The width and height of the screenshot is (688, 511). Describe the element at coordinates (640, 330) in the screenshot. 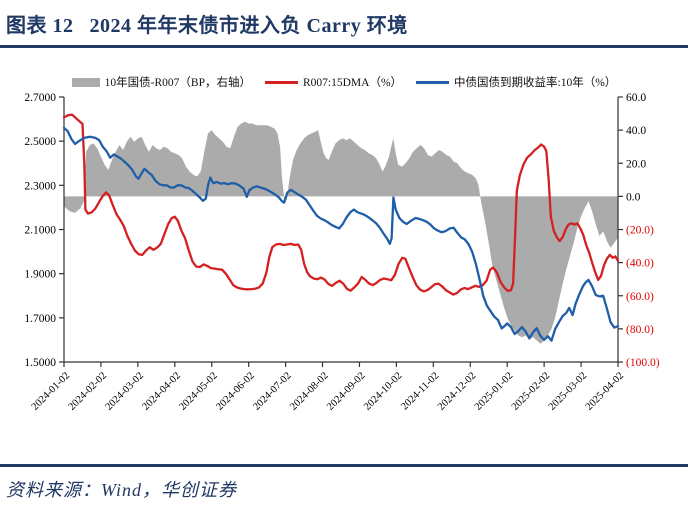

I see `svg-text: (80.0)` at that location.